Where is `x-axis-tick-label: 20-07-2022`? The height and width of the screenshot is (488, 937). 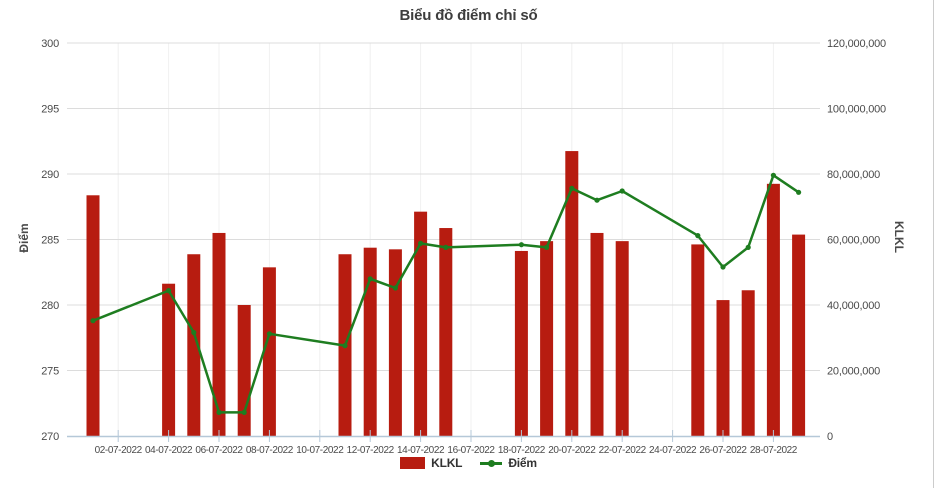
x-axis-tick-label: 20-07-2022 is located at coordinates (572, 450).